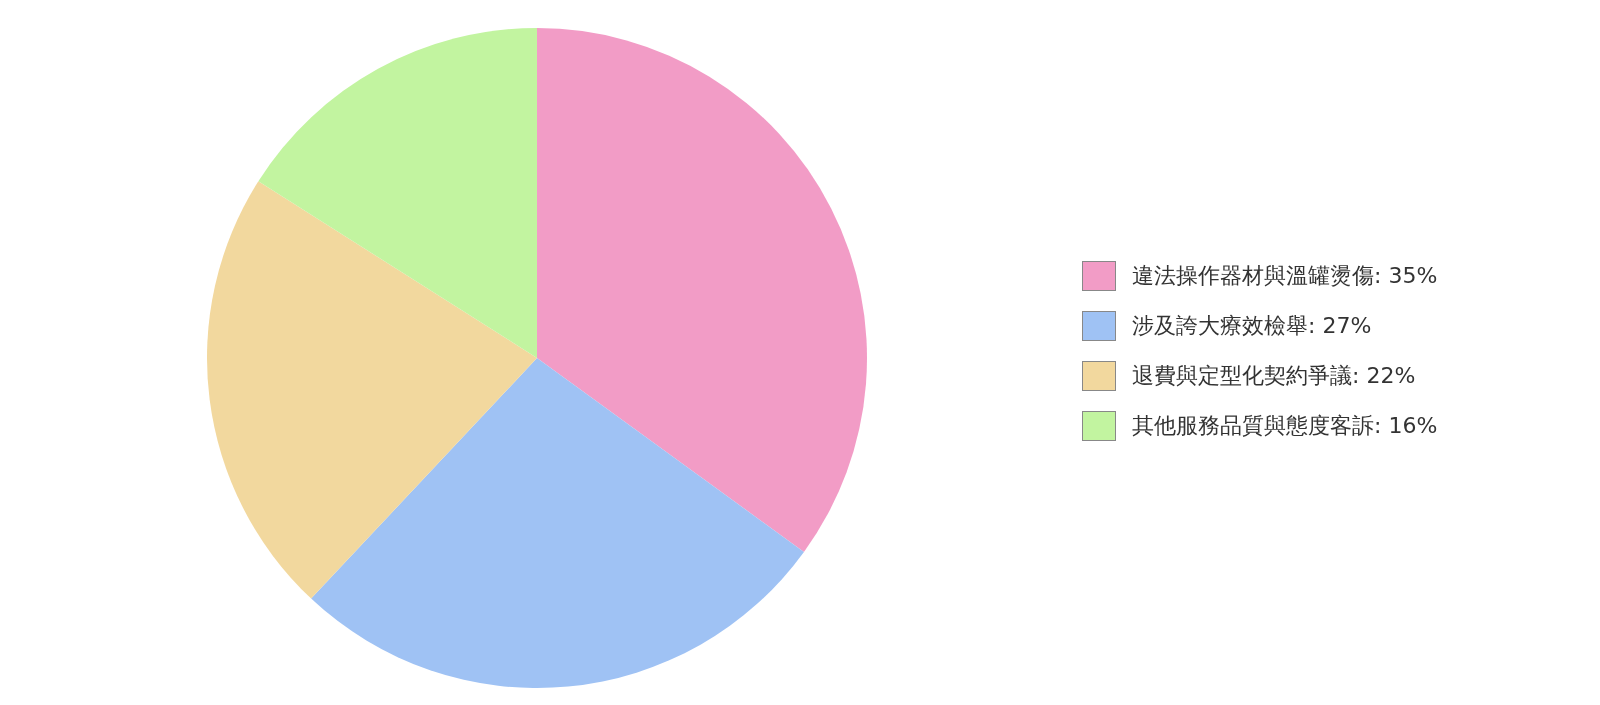  Describe the element at coordinates (1253, 425) in the screenshot. I see `legend-label: 其他服務品質與態度客訴` at that location.